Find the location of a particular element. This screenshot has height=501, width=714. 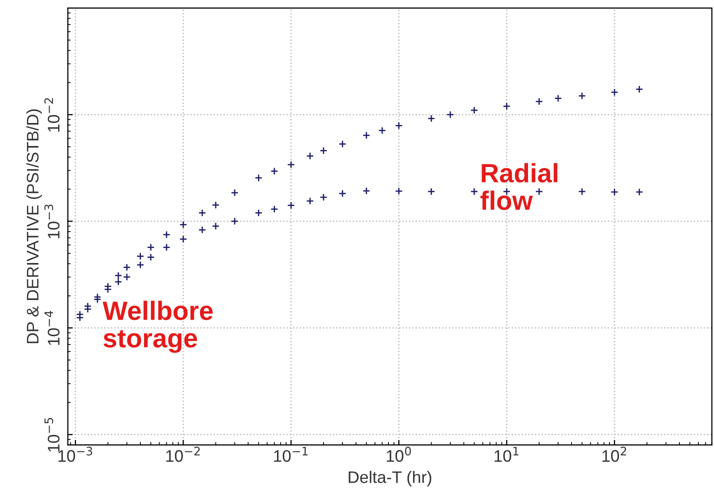

x-tick-label: 10$^{−2}$ is located at coordinates (183, 454).